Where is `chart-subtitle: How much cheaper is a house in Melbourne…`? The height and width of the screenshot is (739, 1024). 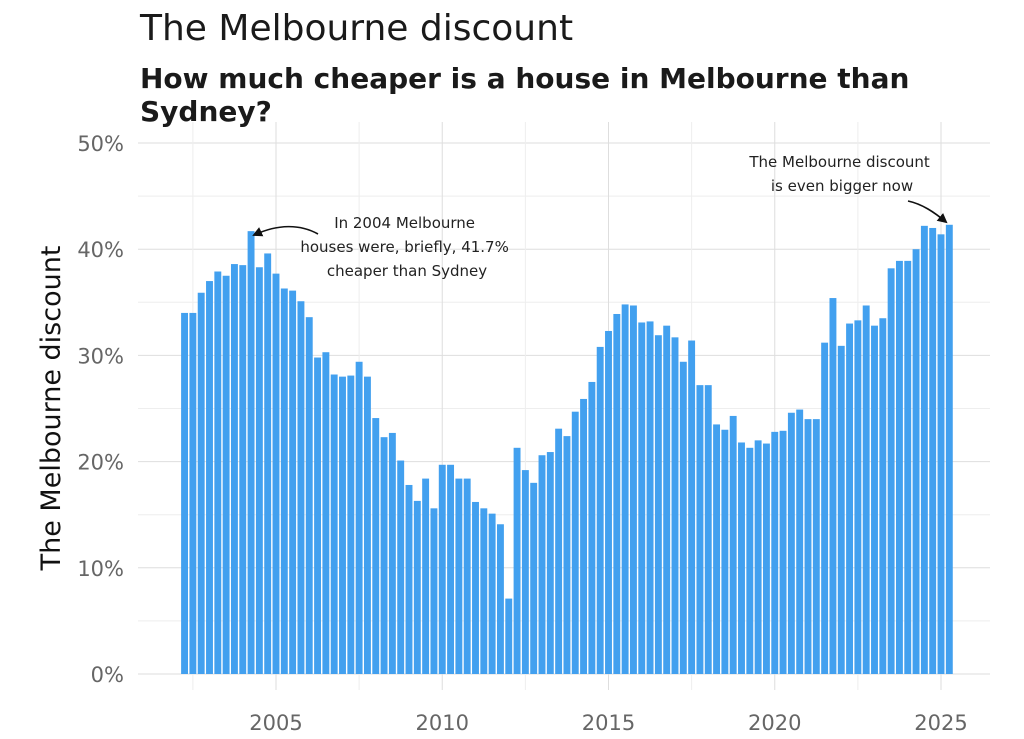
chart-subtitle: How much cheaper is a house in Melbourne… is located at coordinates (525, 95).